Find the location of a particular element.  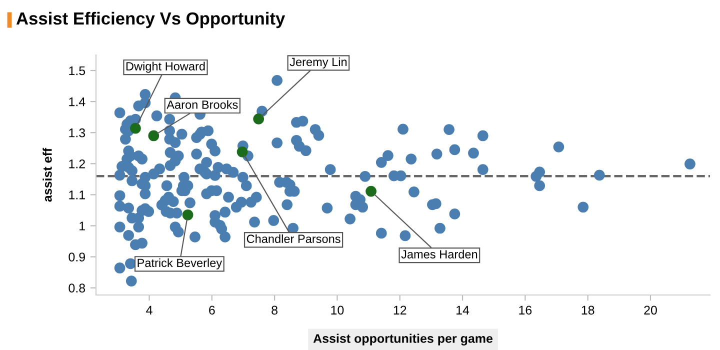

y-tick-label: 1.2 is located at coordinates (77, 163).